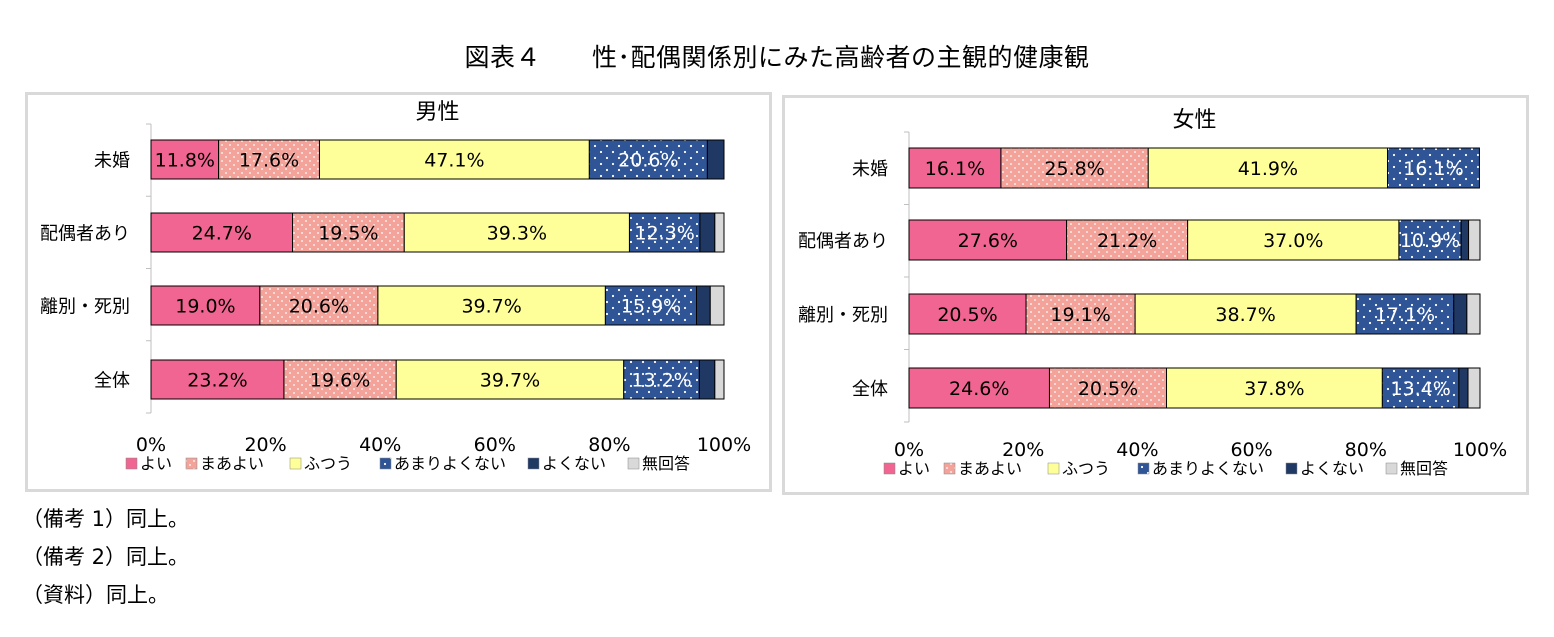 Image resolution: width=1554 pixels, height=637 pixels. What do you see at coordinates (269, 161) in the screenshot?
I see `data-label: 17.6%` at bounding box center [269, 161].